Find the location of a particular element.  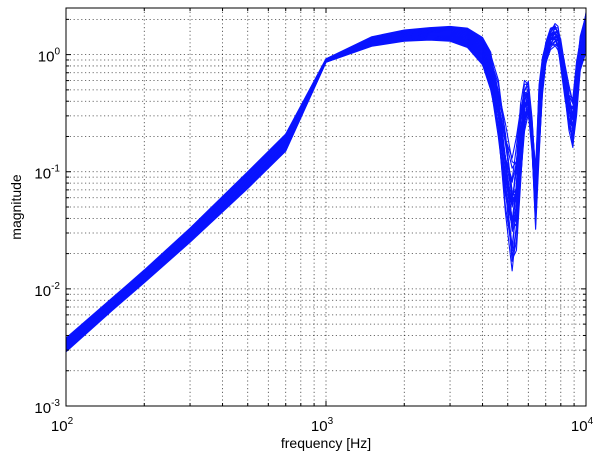

y-tick-labels: 10⁻³ 10⁻² 10⁻¹ 10⁰ is located at coordinates (47, 232).